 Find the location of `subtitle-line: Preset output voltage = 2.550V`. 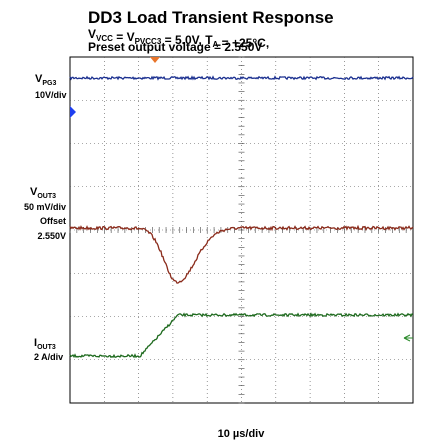

subtitle-line: Preset output voltage = 2.550V is located at coordinates (175, 47).